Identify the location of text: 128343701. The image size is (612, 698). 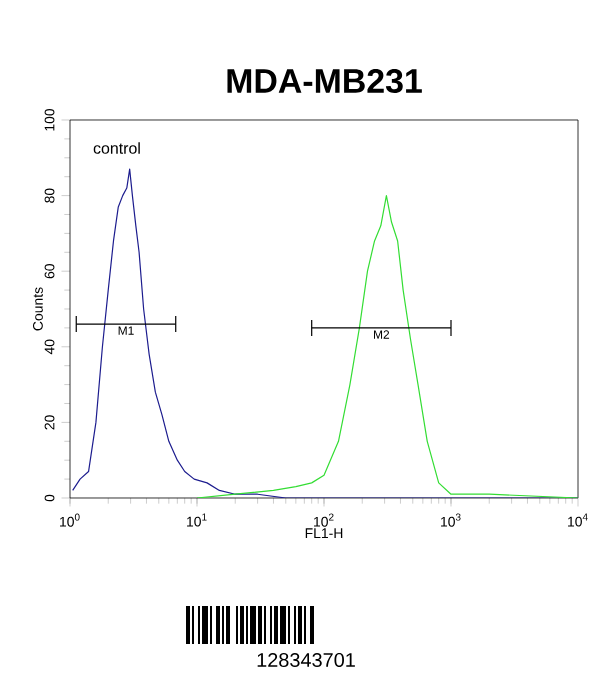
(306, 660).